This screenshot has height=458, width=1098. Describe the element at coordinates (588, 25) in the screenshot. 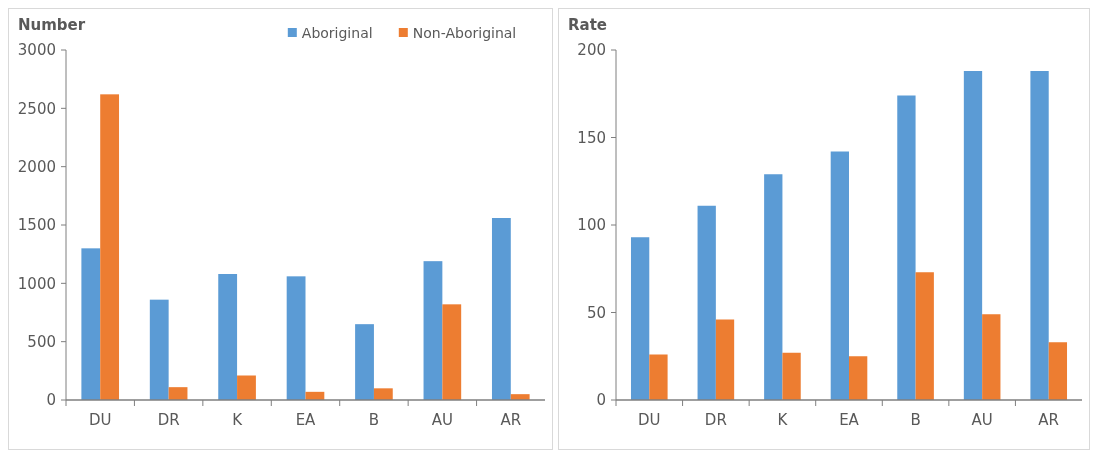

I see `chart-title: Rate` at that location.